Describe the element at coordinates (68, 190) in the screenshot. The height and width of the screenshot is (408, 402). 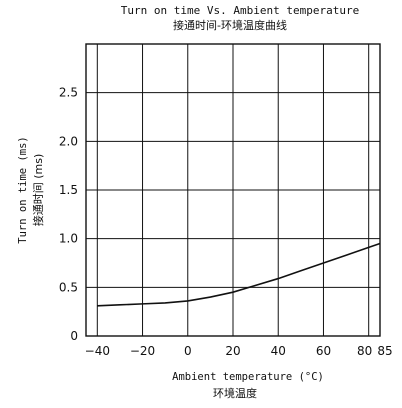
I see `y-tick-label: 1.5` at that location.